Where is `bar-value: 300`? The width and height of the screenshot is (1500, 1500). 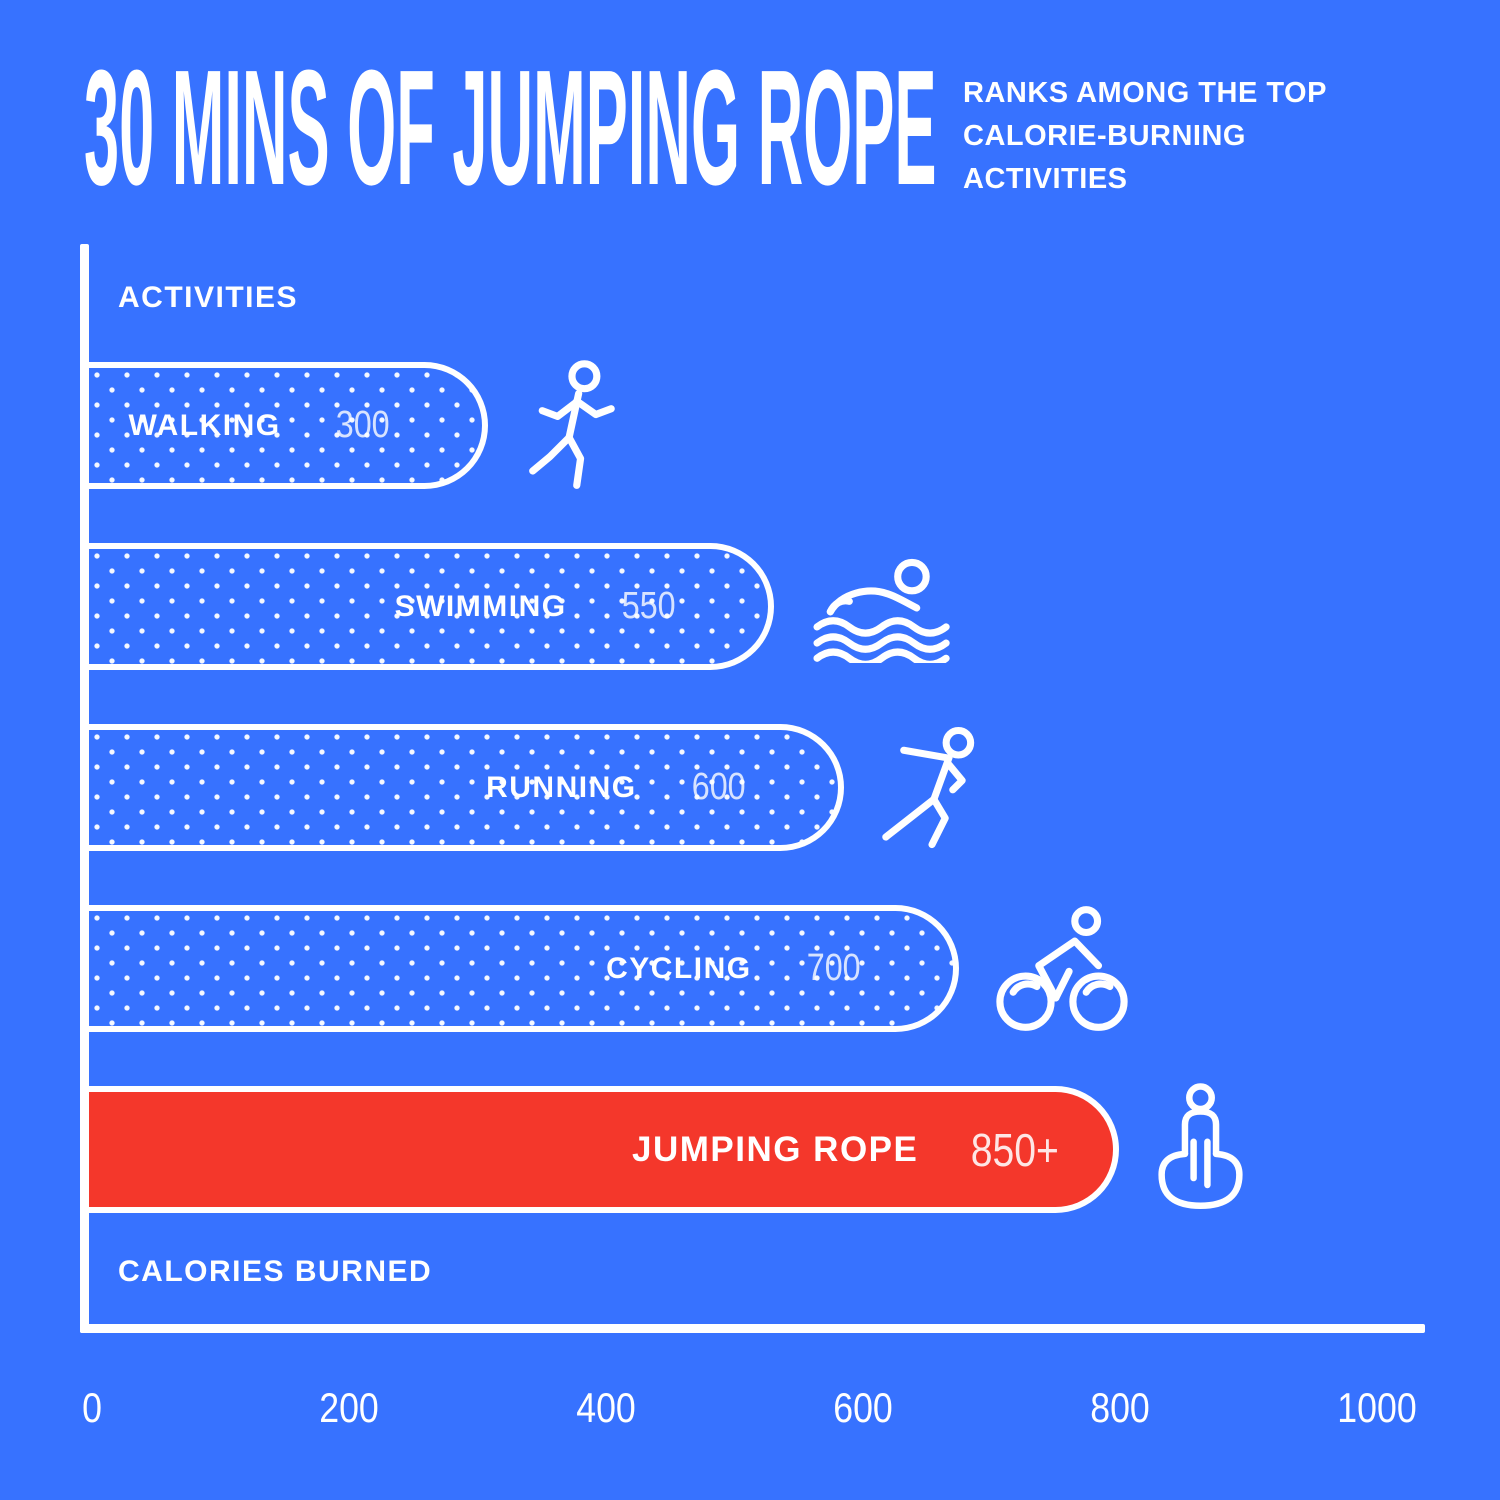
bar-value: 300 is located at coordinates (362, 425).